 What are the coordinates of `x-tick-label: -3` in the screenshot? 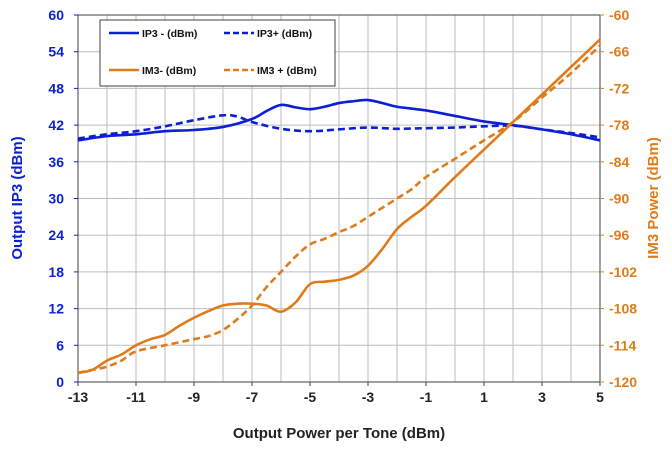 It's located at (368, 397).